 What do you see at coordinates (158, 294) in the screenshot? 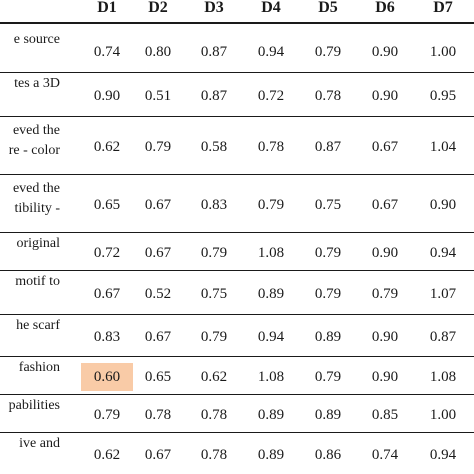
I see `value-cell: 0.52` at bounding box center [158, 294].